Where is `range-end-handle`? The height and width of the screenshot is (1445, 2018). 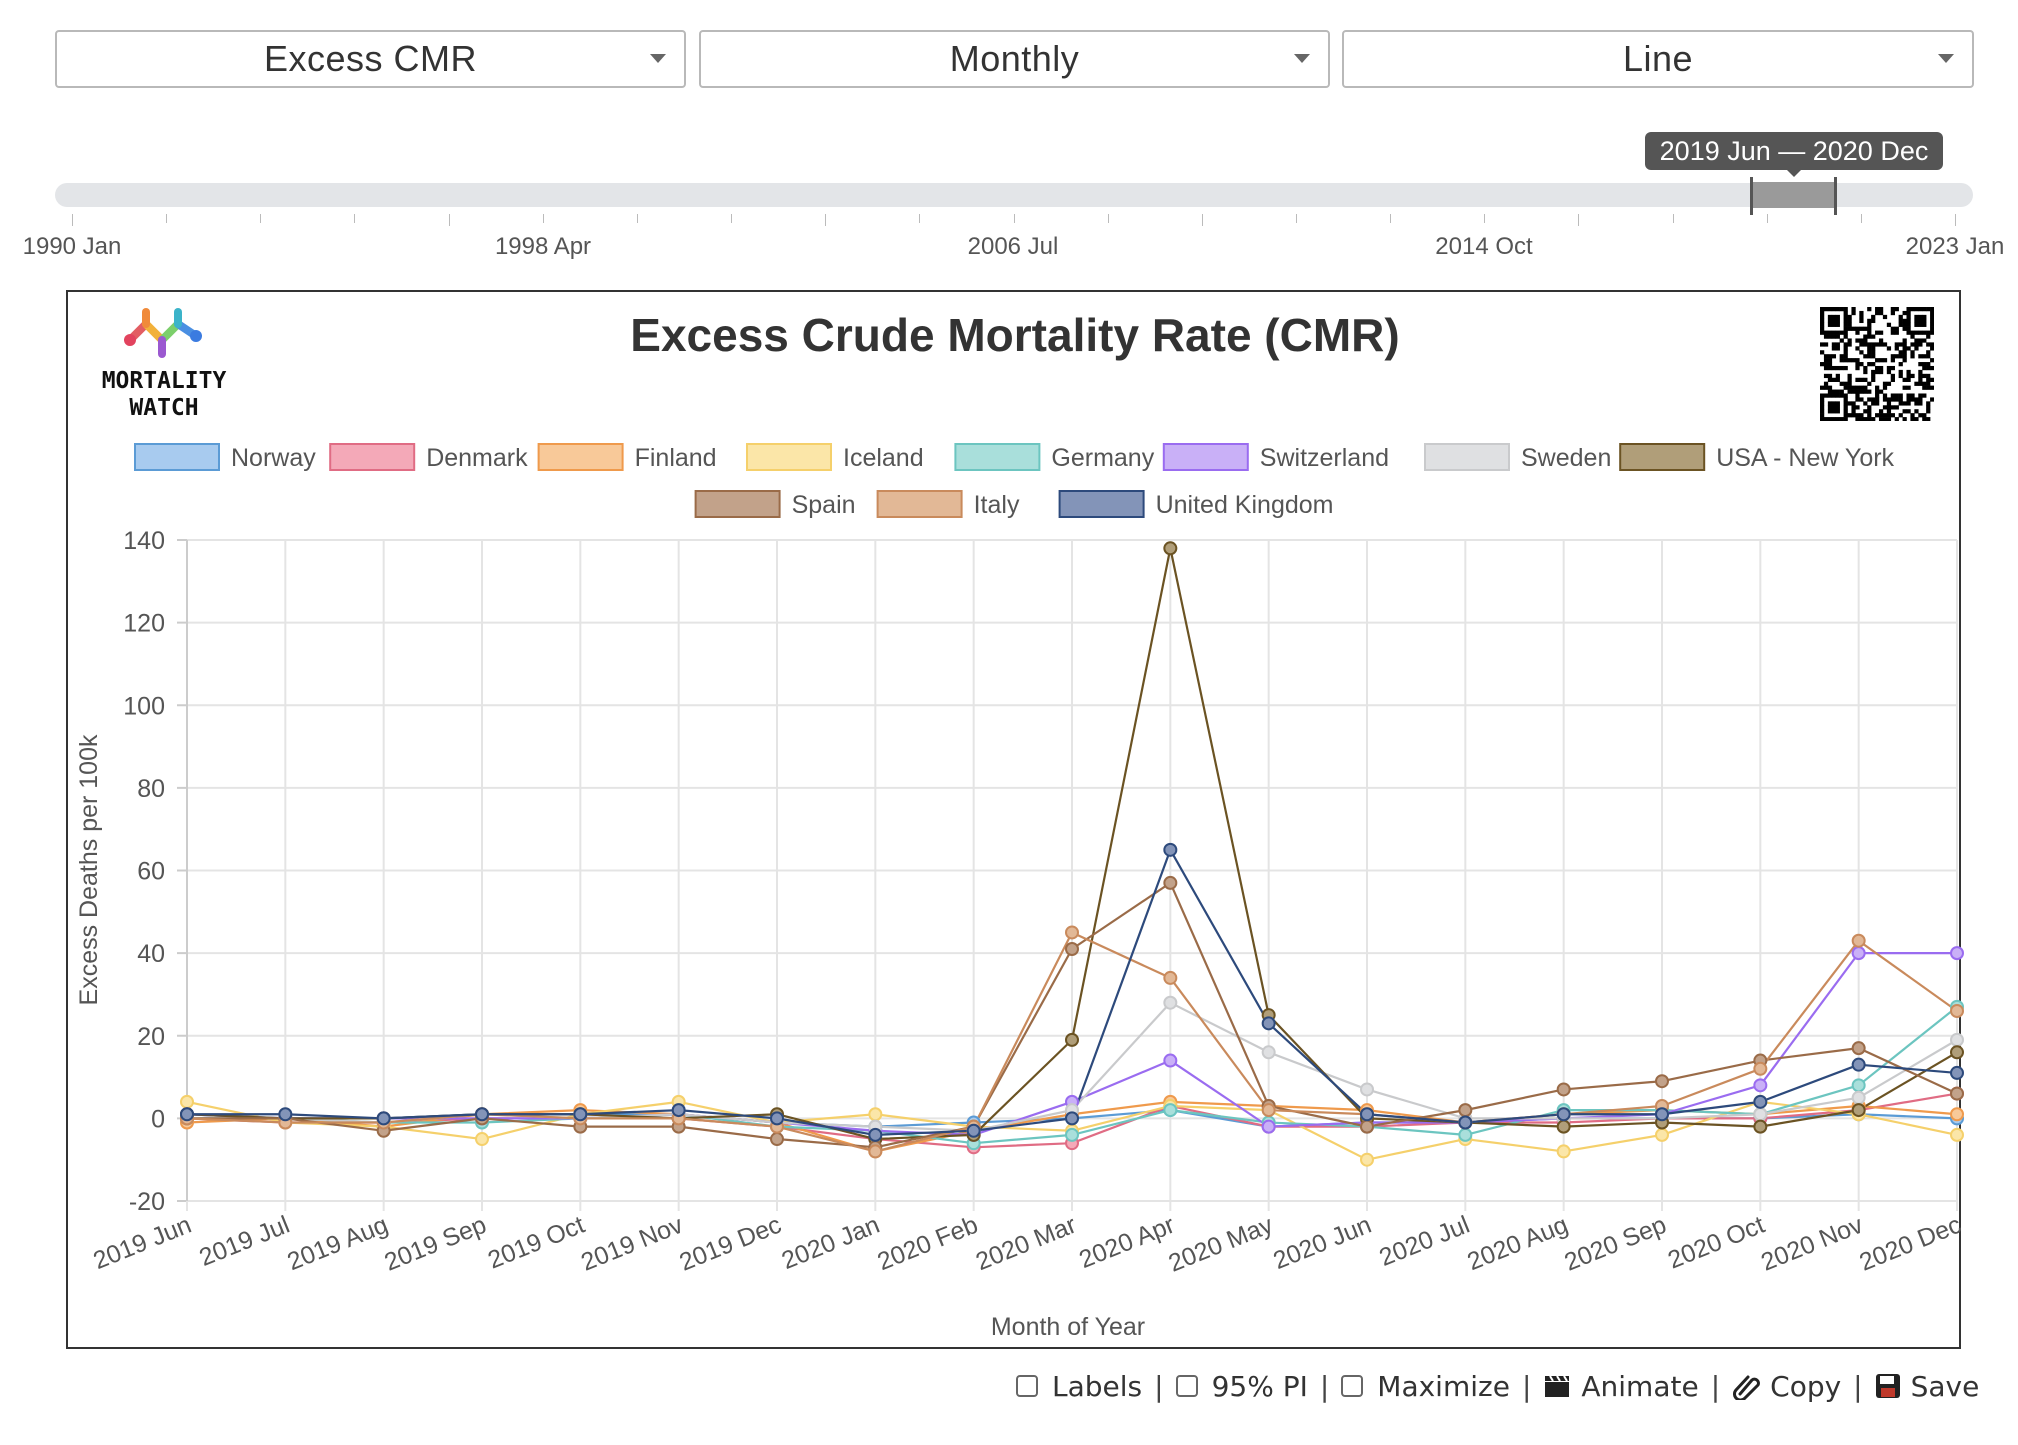
range-end-handle is located at coordinates (1835, 196).